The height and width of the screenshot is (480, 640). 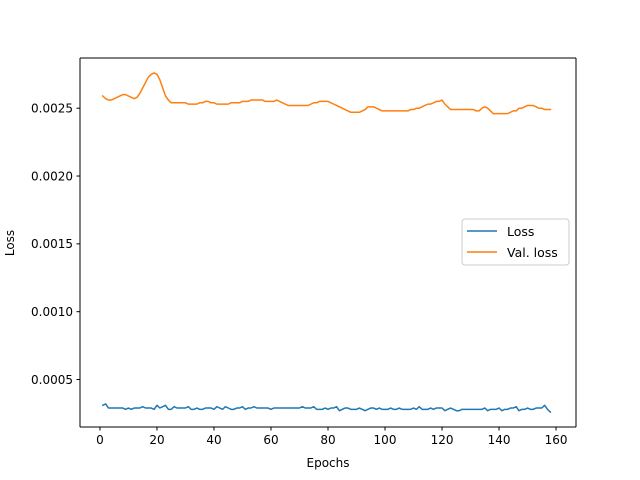 I want to click on series-line-val-loss, so click(x=326, y=93).